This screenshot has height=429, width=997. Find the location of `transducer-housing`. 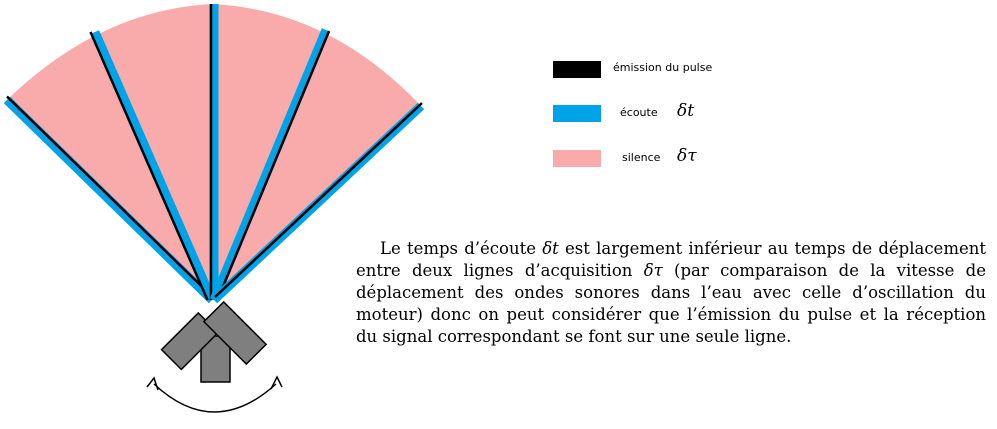

transducer-housing is located at coordinates (214, 341).